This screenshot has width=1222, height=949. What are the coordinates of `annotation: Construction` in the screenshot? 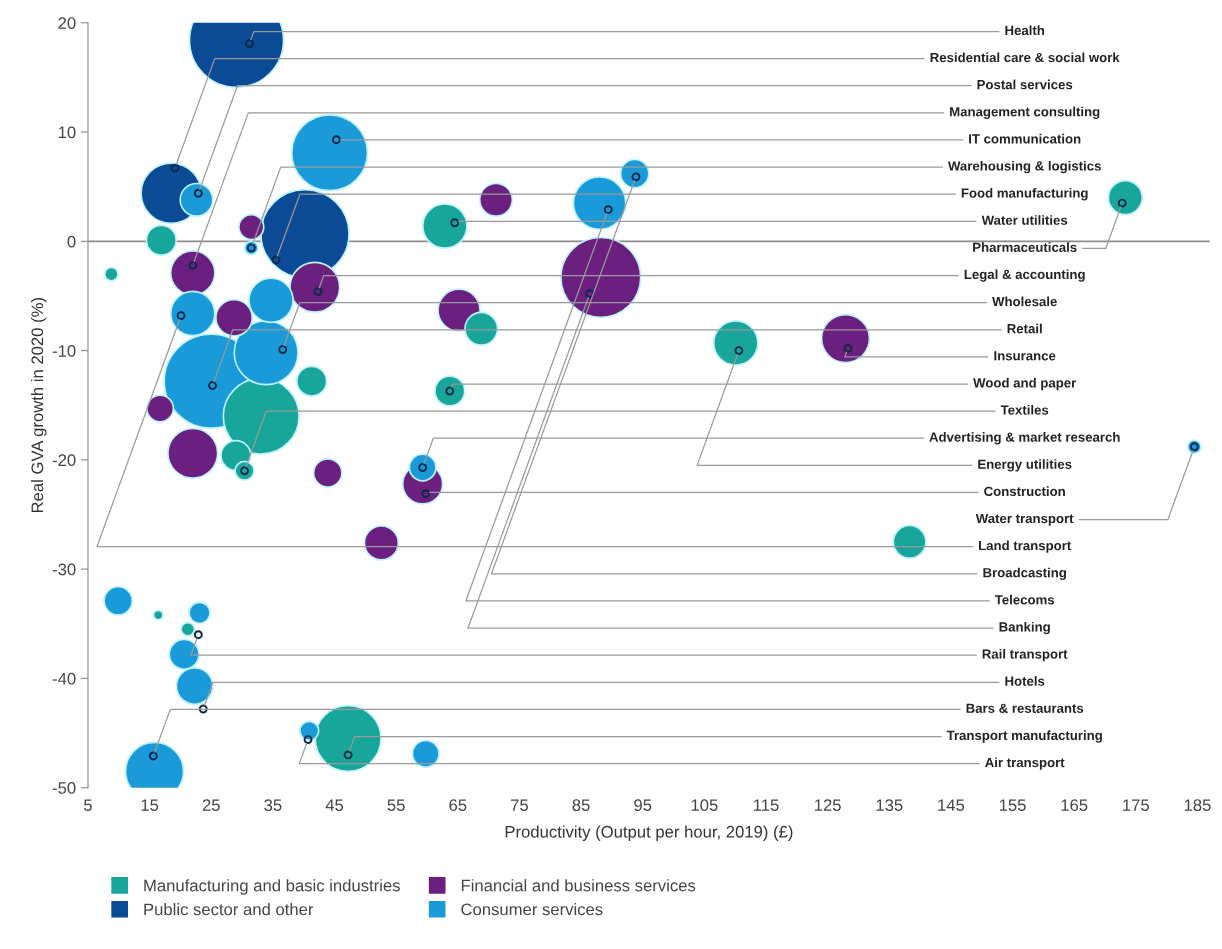 It's located at (1024, 491).